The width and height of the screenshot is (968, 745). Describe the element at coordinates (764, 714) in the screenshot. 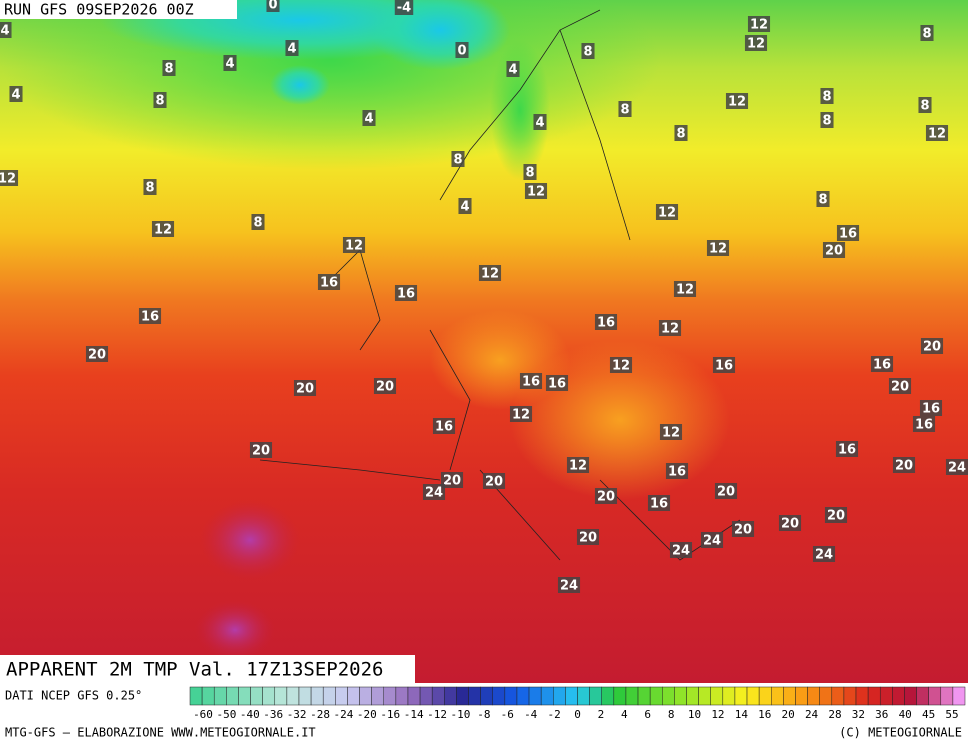

I see `colorbar-tick-label: 16` at that location.